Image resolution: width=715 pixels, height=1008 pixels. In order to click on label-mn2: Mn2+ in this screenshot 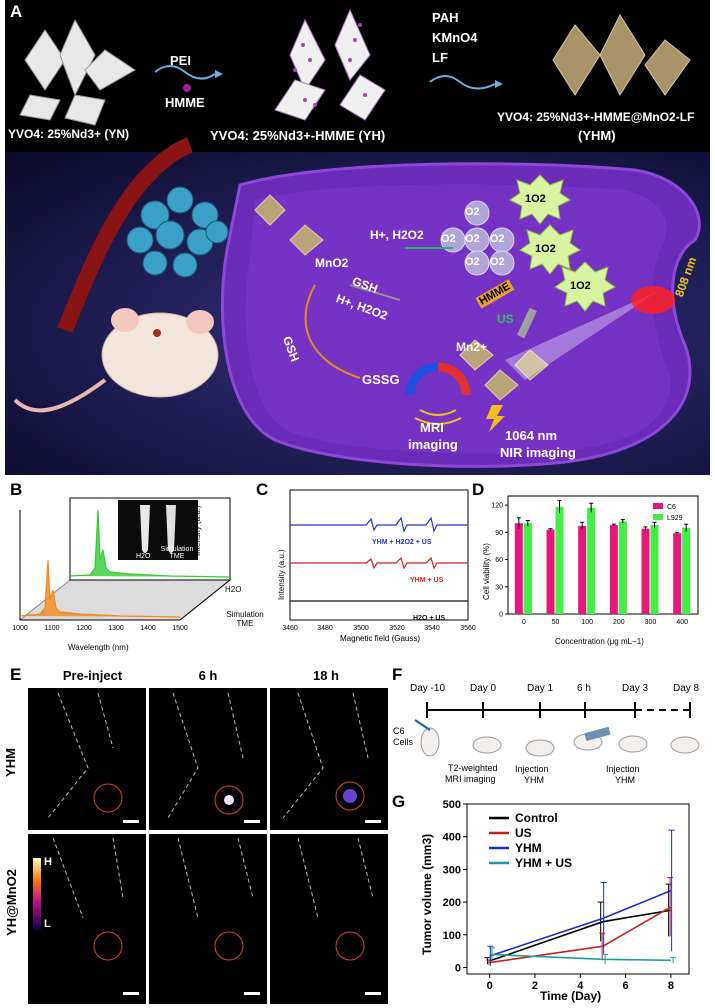, I will do `click(472, 347)`.